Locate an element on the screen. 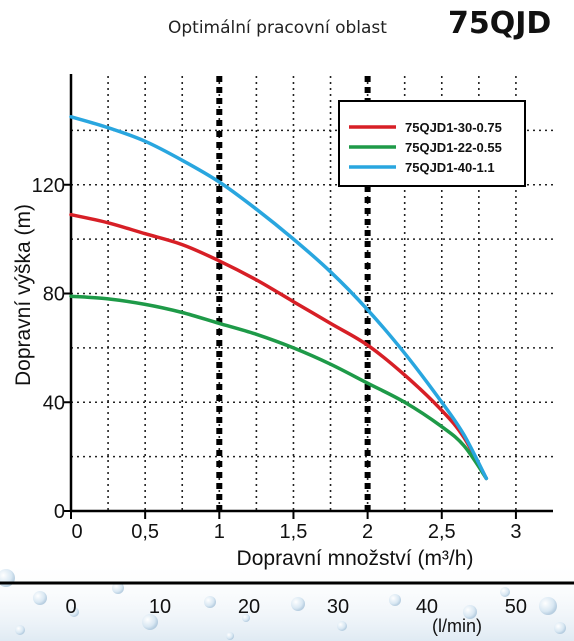  secondary-tick-label: 40 is located at coordinates (427, 607).